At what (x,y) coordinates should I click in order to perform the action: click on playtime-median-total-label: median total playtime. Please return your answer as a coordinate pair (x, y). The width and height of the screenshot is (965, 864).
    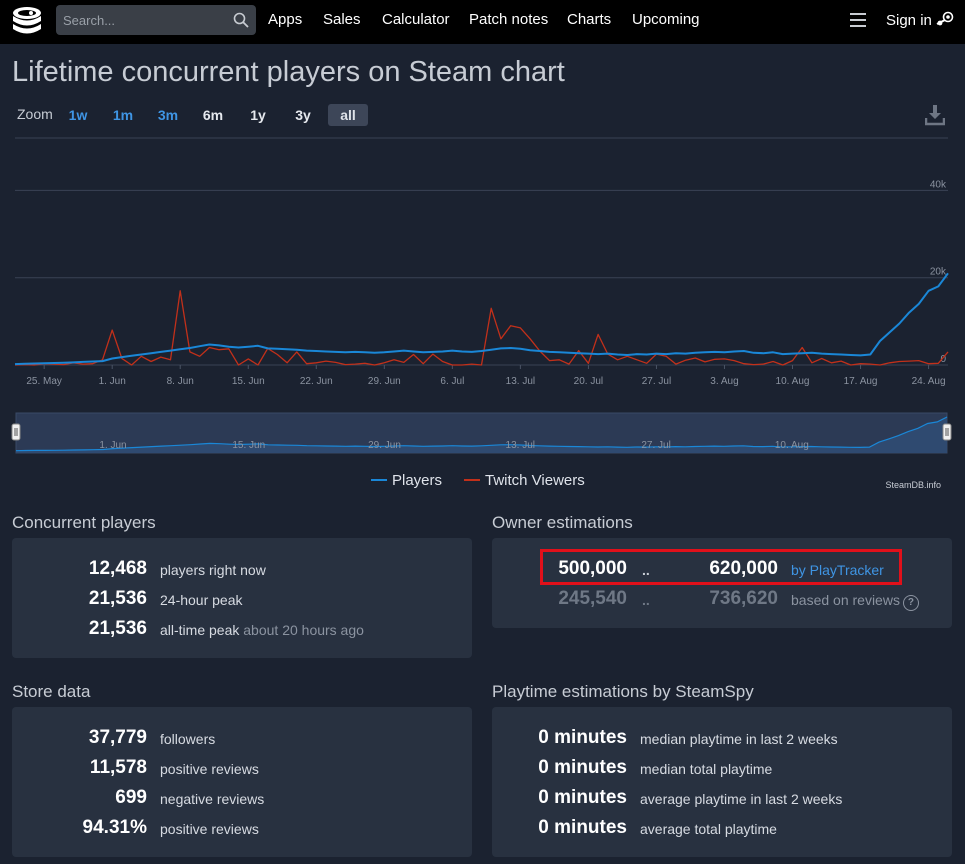
    Looking at the image, I should click on (706, 769).